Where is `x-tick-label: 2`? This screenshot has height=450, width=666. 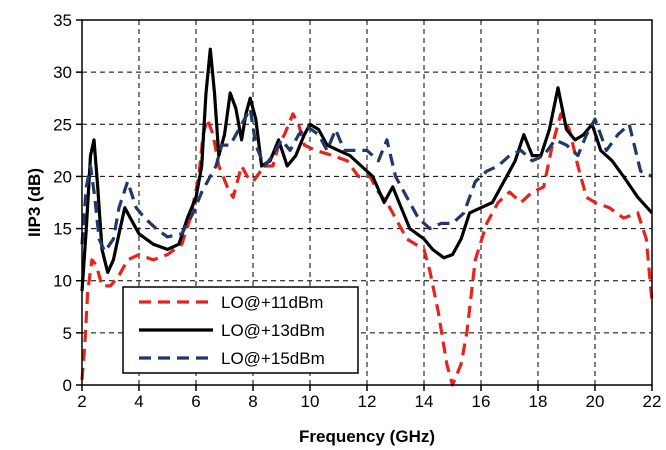 x-tick-label: 2 is located at coordinates (81, 401).